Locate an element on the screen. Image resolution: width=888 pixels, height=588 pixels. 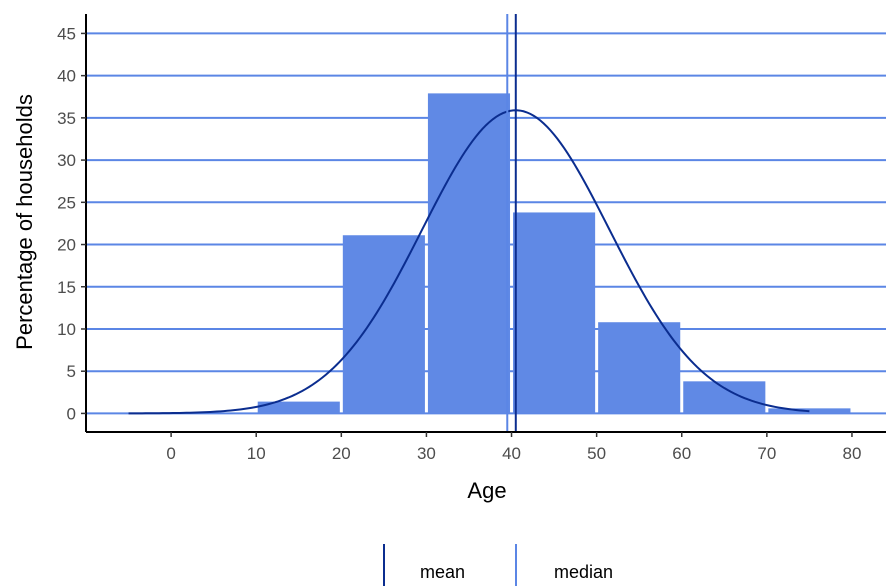
legend-label-median: median is located at coordinates (583, 572).